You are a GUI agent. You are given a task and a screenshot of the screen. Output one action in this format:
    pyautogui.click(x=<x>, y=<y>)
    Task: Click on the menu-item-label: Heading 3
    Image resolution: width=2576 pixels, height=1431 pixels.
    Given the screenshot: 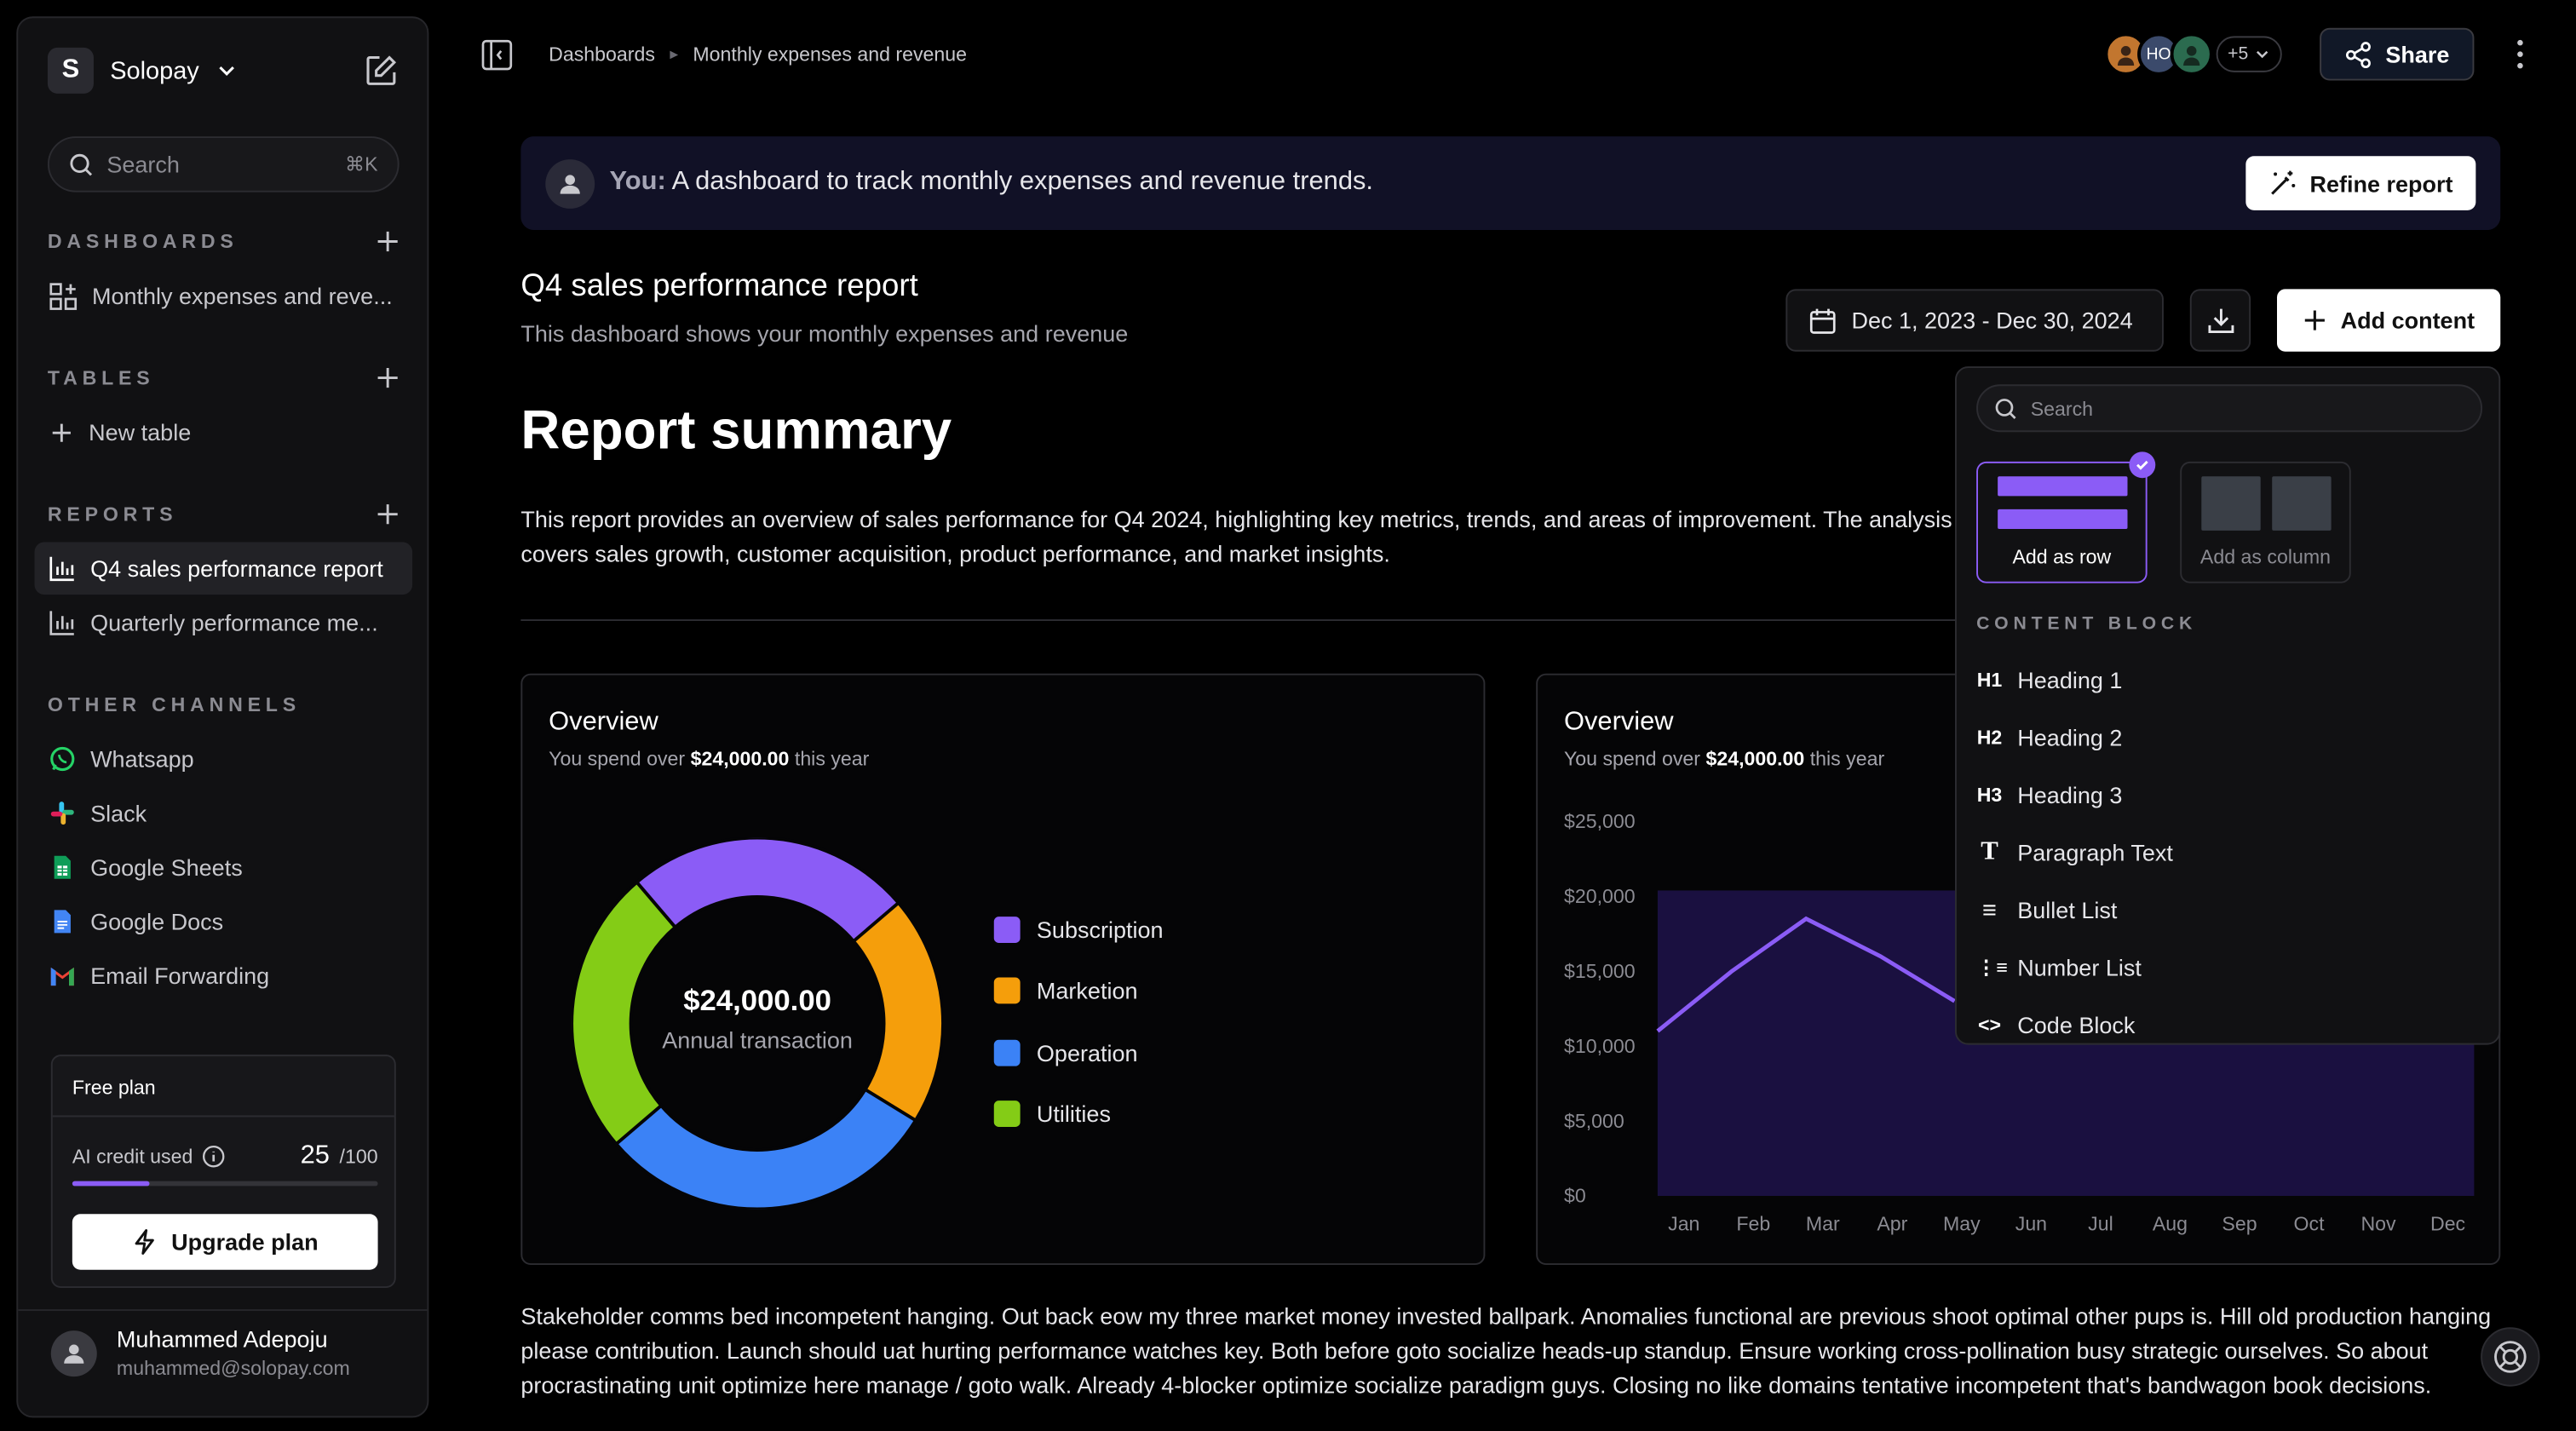 What is the action you would take?
    pyautogui.click(x=2070, y=794)
    